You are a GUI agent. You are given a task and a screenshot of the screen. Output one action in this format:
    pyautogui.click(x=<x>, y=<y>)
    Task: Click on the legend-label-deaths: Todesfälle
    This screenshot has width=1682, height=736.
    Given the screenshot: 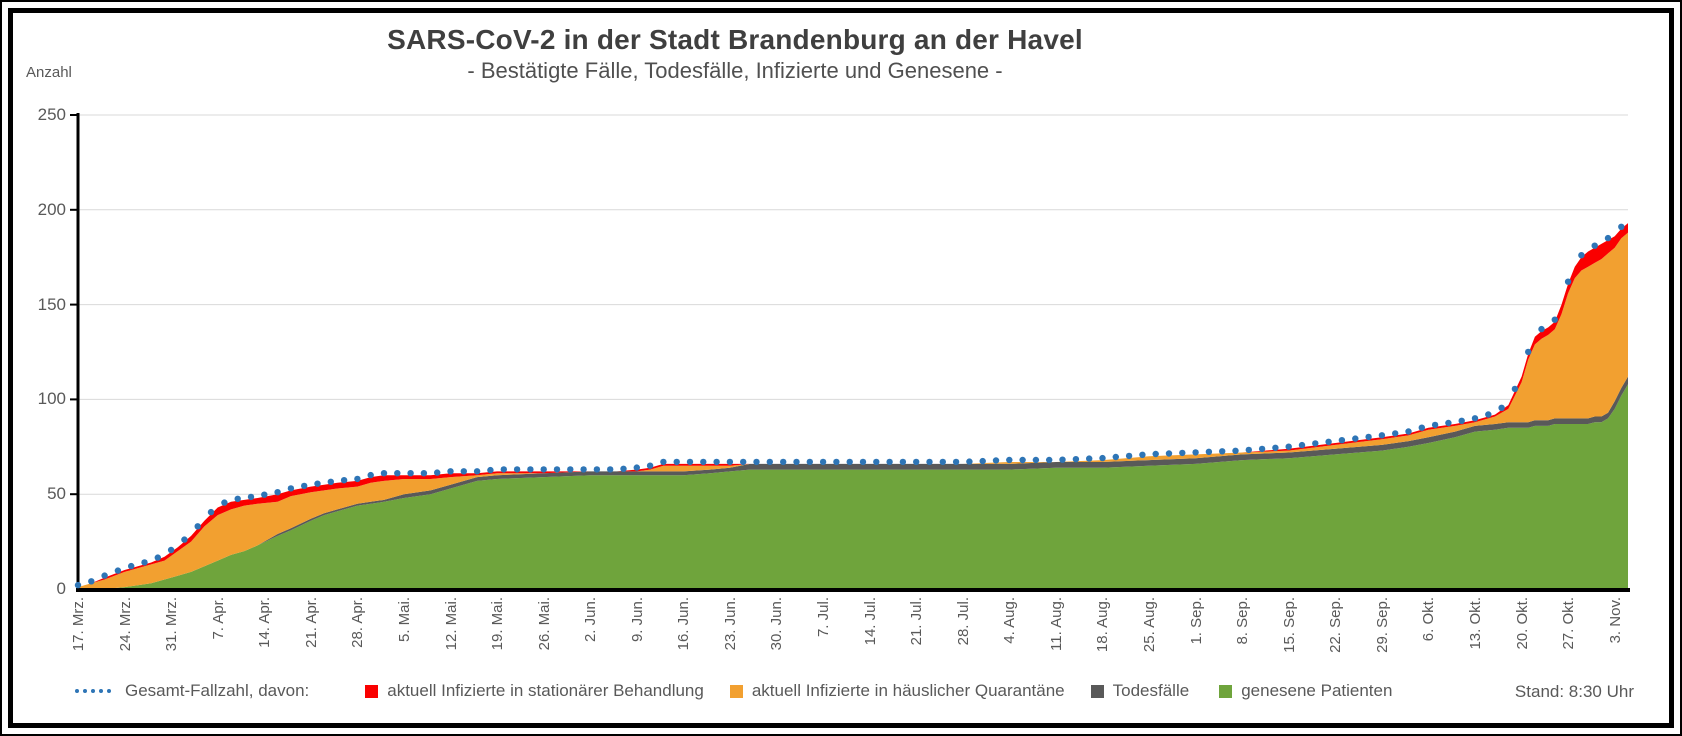 What is the action you would take?
    pyautogui.click(x=1151, y=690)
    